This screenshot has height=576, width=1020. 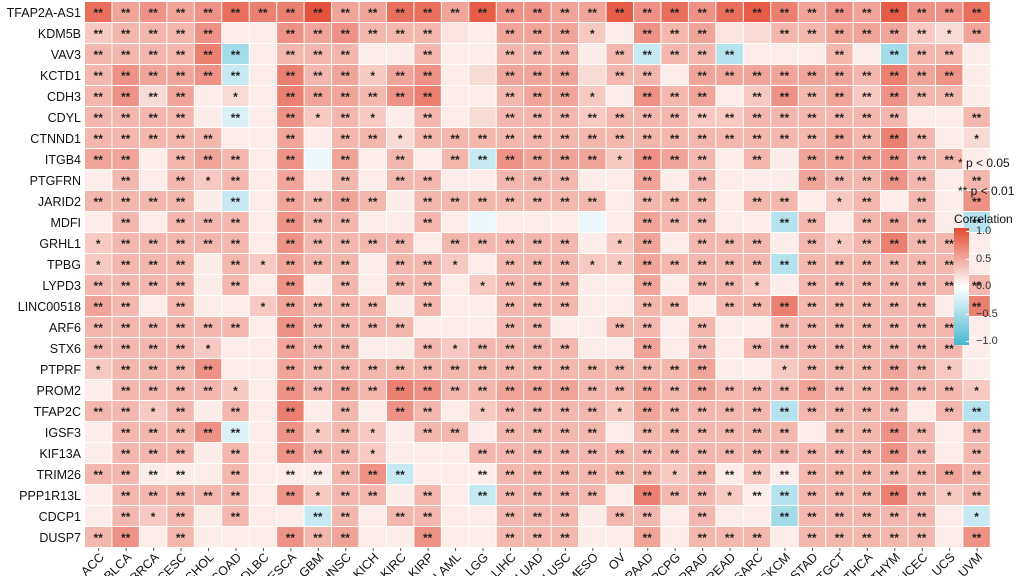 What do you see at coordinates (976, 201) in the screenshot?
I see `cell-jarid2-uvm` at bounding box center [976, 201].